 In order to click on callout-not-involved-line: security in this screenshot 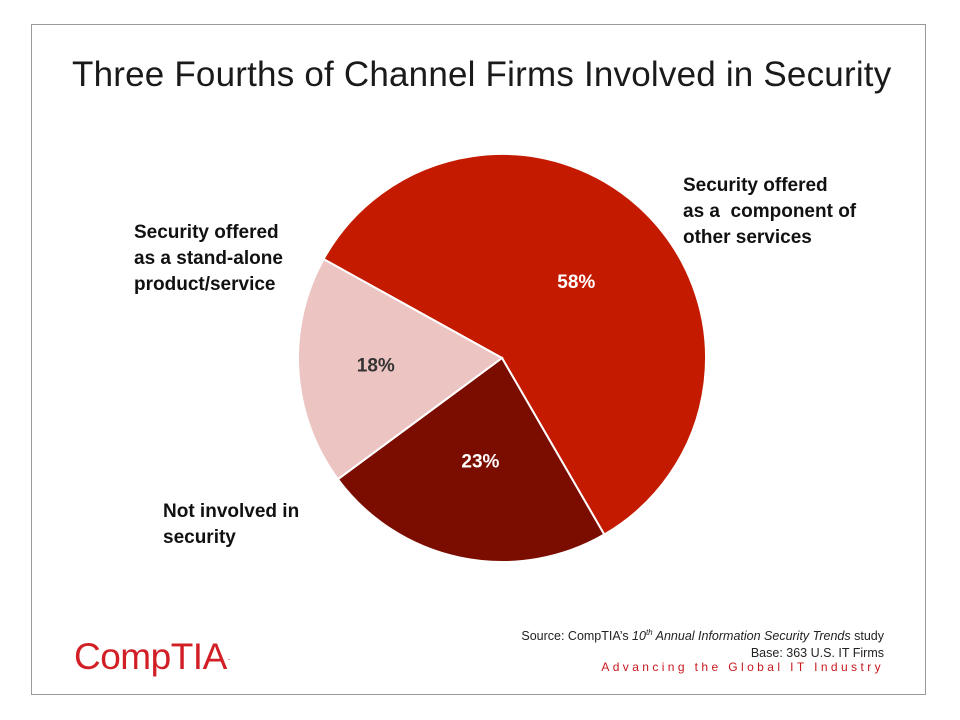, I will do `click(199, 537)`.